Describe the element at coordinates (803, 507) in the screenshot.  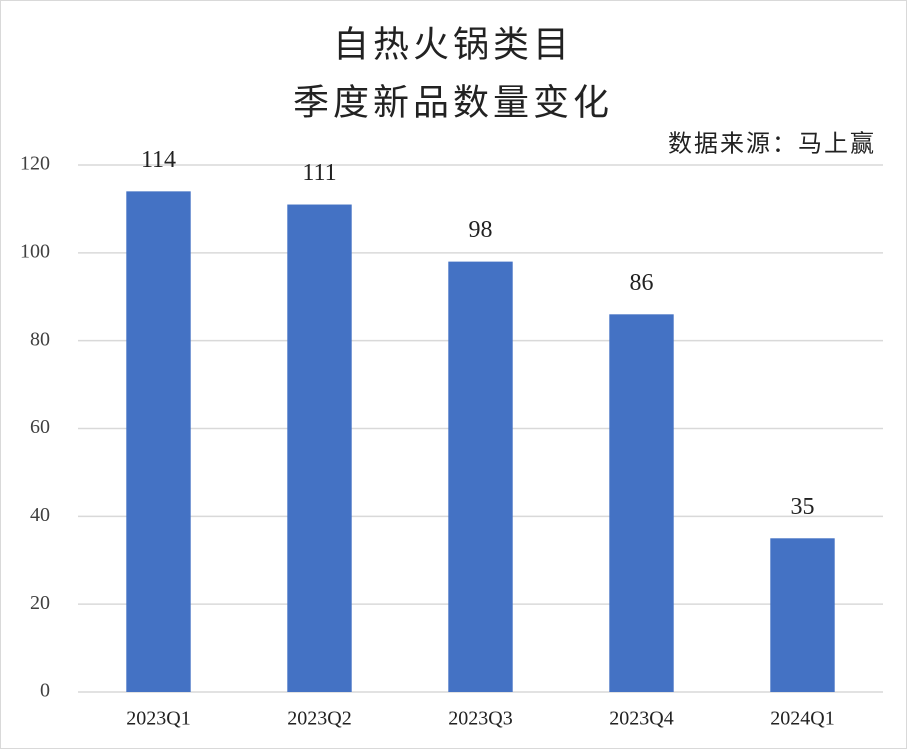
I see `value-label: 35` at that location.